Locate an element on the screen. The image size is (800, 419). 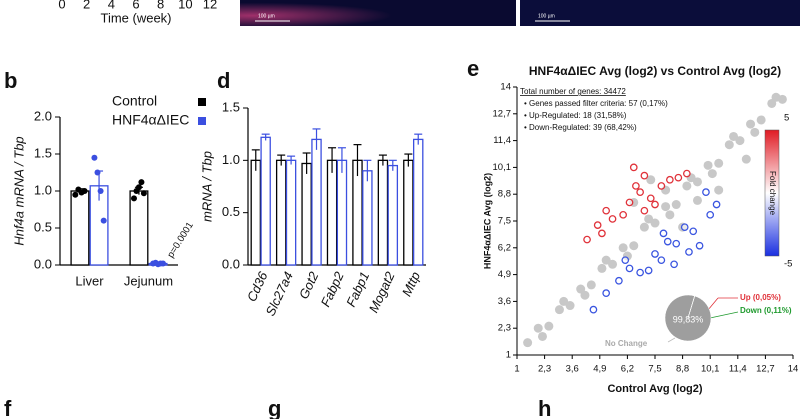
x-axis-label: Control Avg (log2) is located at coordinates (654, 389).